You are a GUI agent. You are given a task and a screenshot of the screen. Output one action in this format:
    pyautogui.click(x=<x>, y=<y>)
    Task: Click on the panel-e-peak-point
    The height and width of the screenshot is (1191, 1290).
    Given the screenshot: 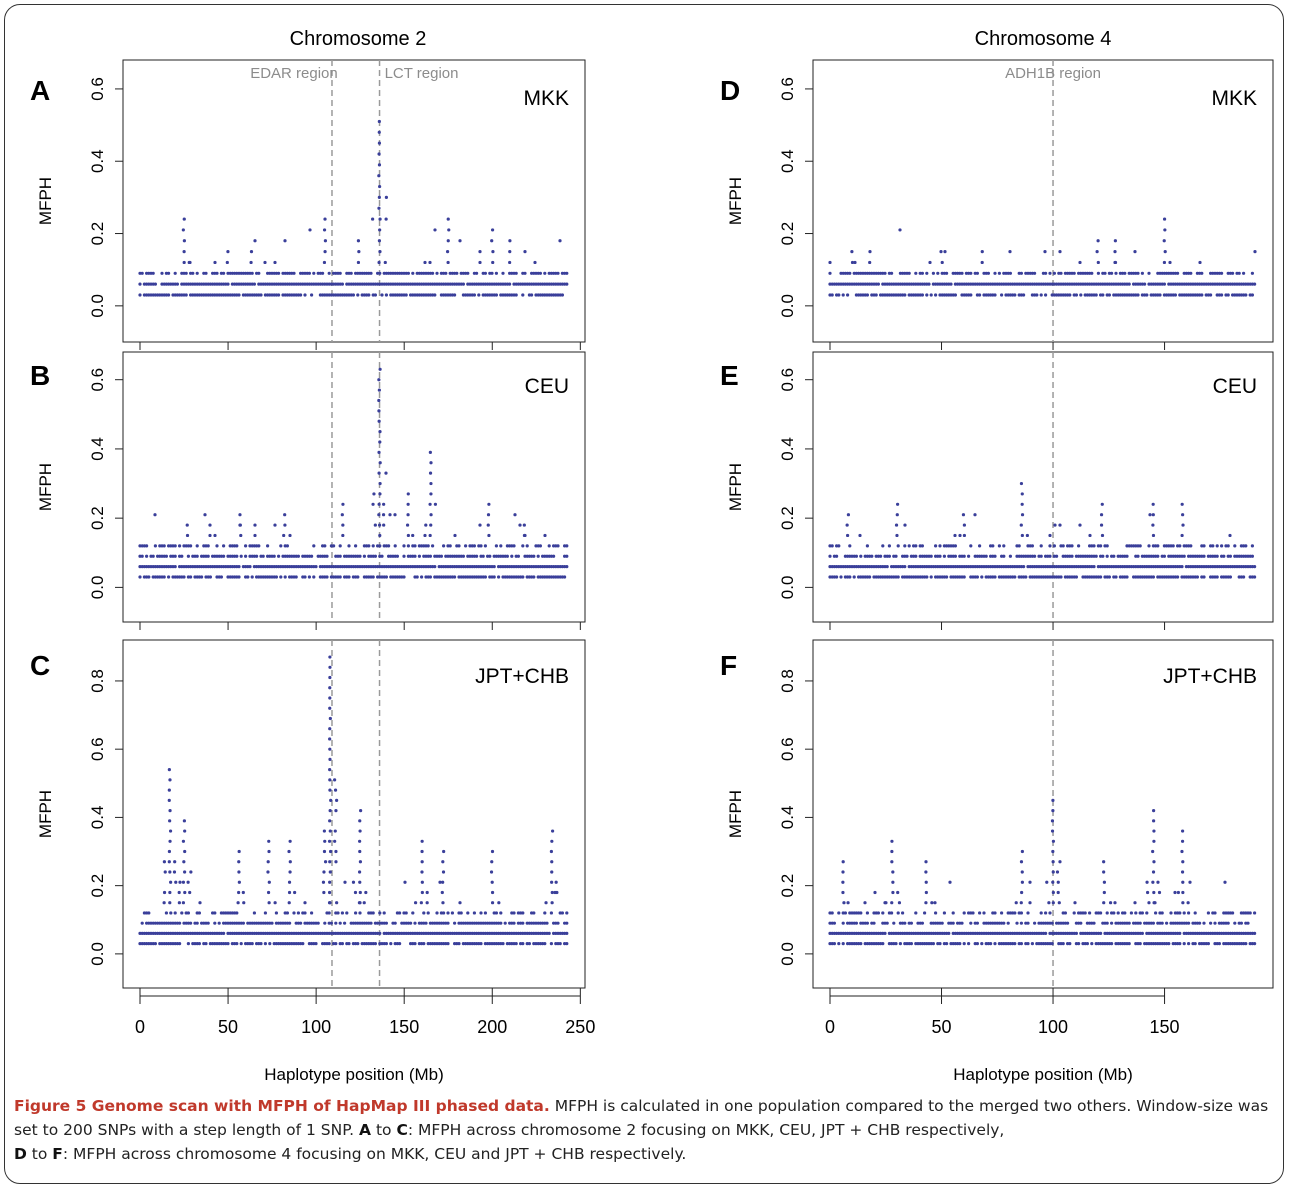 What is the action you would take?
    pyautogui.click(x=896, y=525)
    